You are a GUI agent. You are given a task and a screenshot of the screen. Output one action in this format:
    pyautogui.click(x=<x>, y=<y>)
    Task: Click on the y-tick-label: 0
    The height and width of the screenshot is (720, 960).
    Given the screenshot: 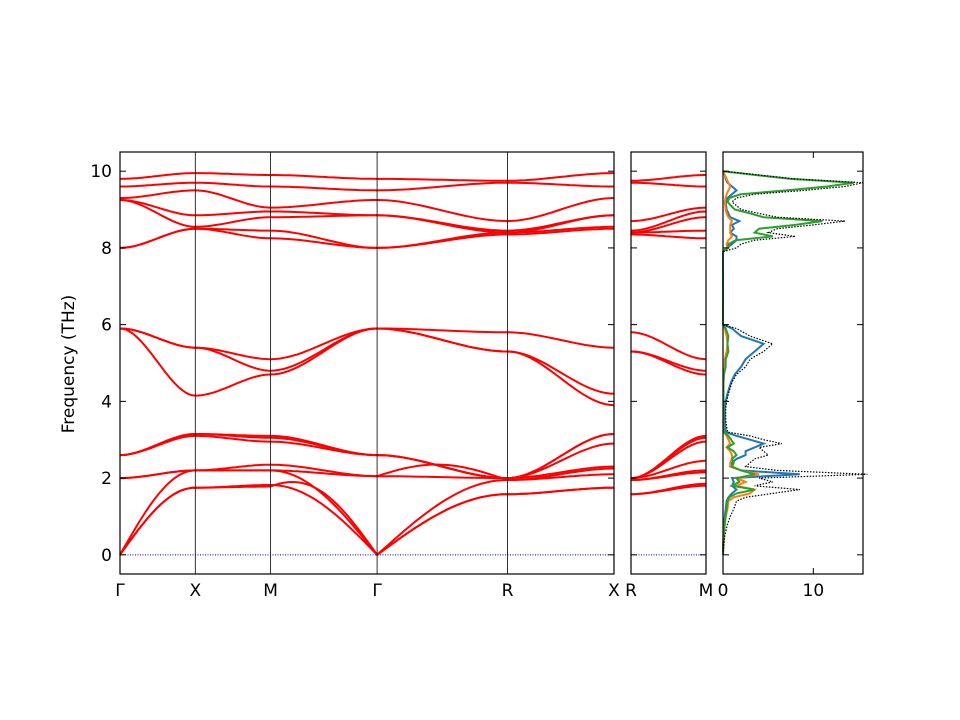 What is the action you would take?
    pyautogui.click(x=106, y=556)
    